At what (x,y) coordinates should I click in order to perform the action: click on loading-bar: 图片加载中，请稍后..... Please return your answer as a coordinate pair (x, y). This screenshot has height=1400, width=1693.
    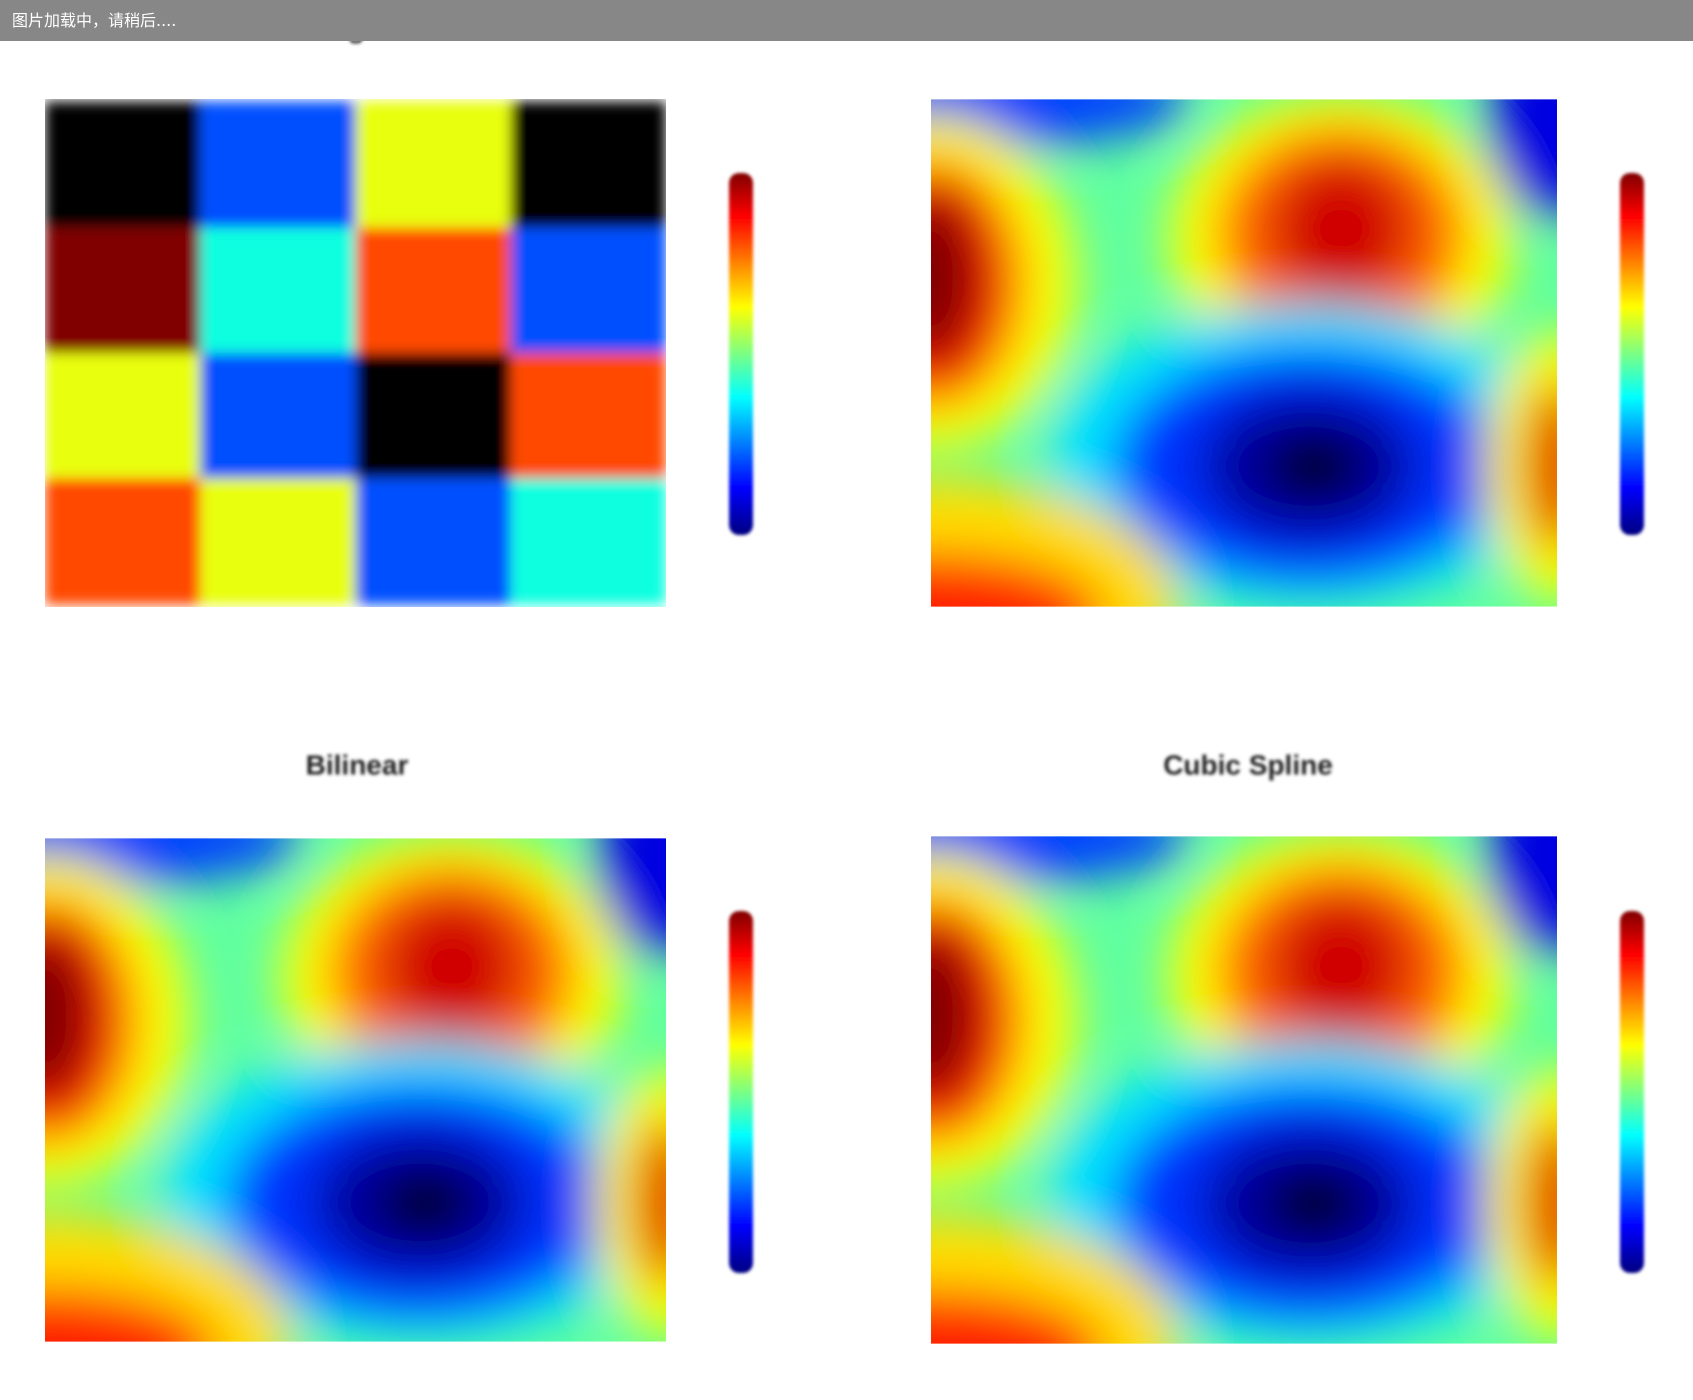
    Looking at the image, I should click on (846, 20).